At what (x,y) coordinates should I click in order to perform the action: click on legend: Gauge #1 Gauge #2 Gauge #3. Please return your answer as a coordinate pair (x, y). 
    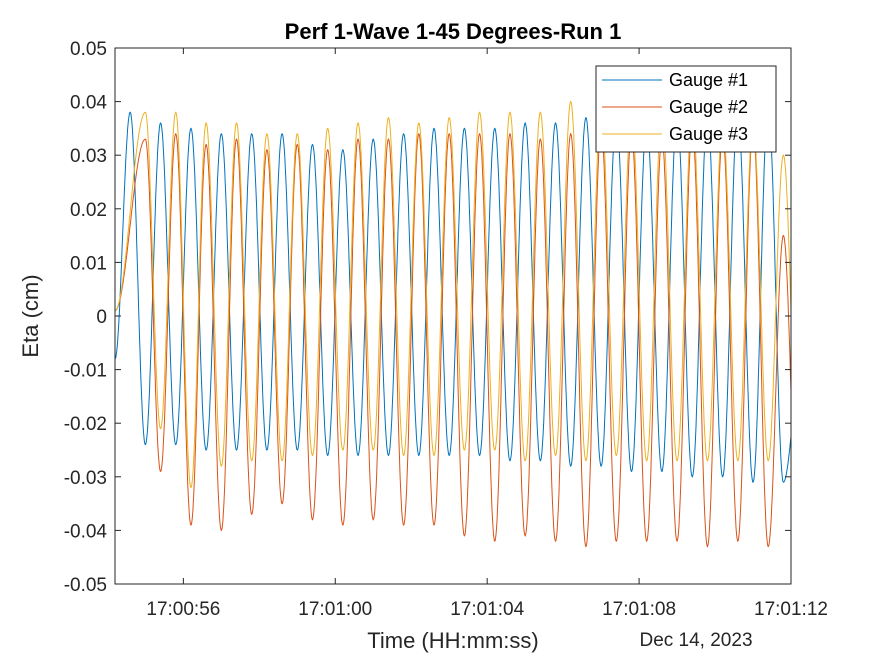
    Looking at the image, I should click on (686, 109).